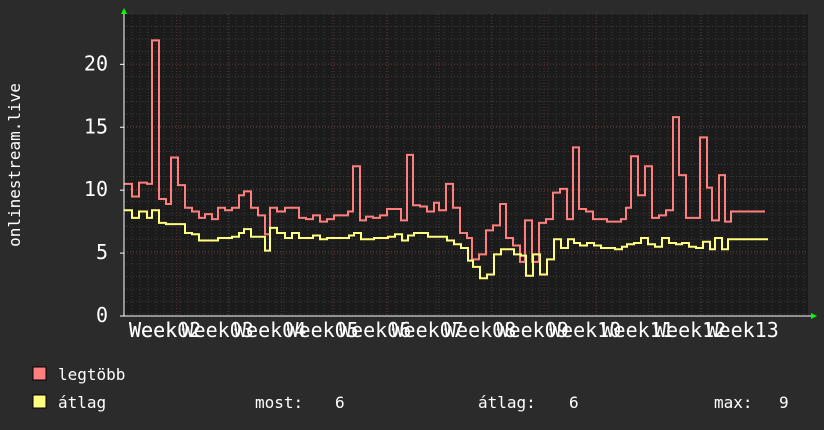 The width and height of the screenshot is (824, 430). I want to click on y-tick-label: 5, so click(102, 252).